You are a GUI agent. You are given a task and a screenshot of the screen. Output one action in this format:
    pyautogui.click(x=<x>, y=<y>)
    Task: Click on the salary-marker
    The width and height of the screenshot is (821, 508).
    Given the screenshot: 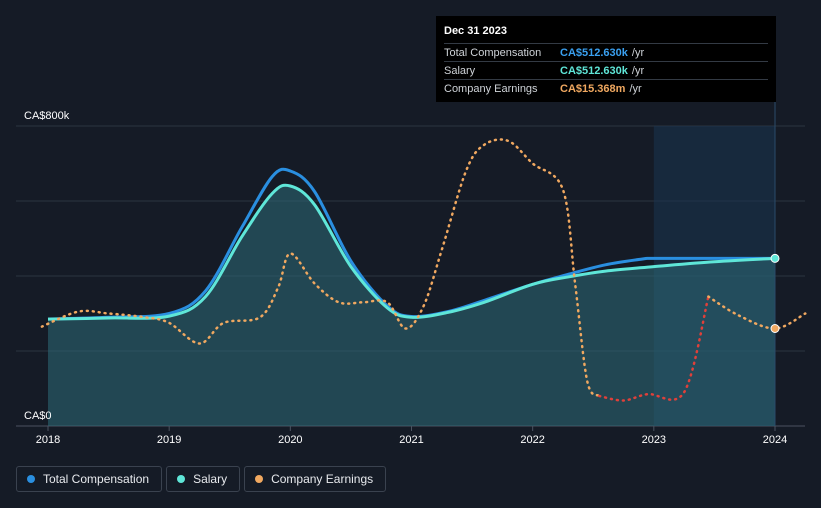 What is the action you would take?
    pyautogui.click(x=775, y=258)
    